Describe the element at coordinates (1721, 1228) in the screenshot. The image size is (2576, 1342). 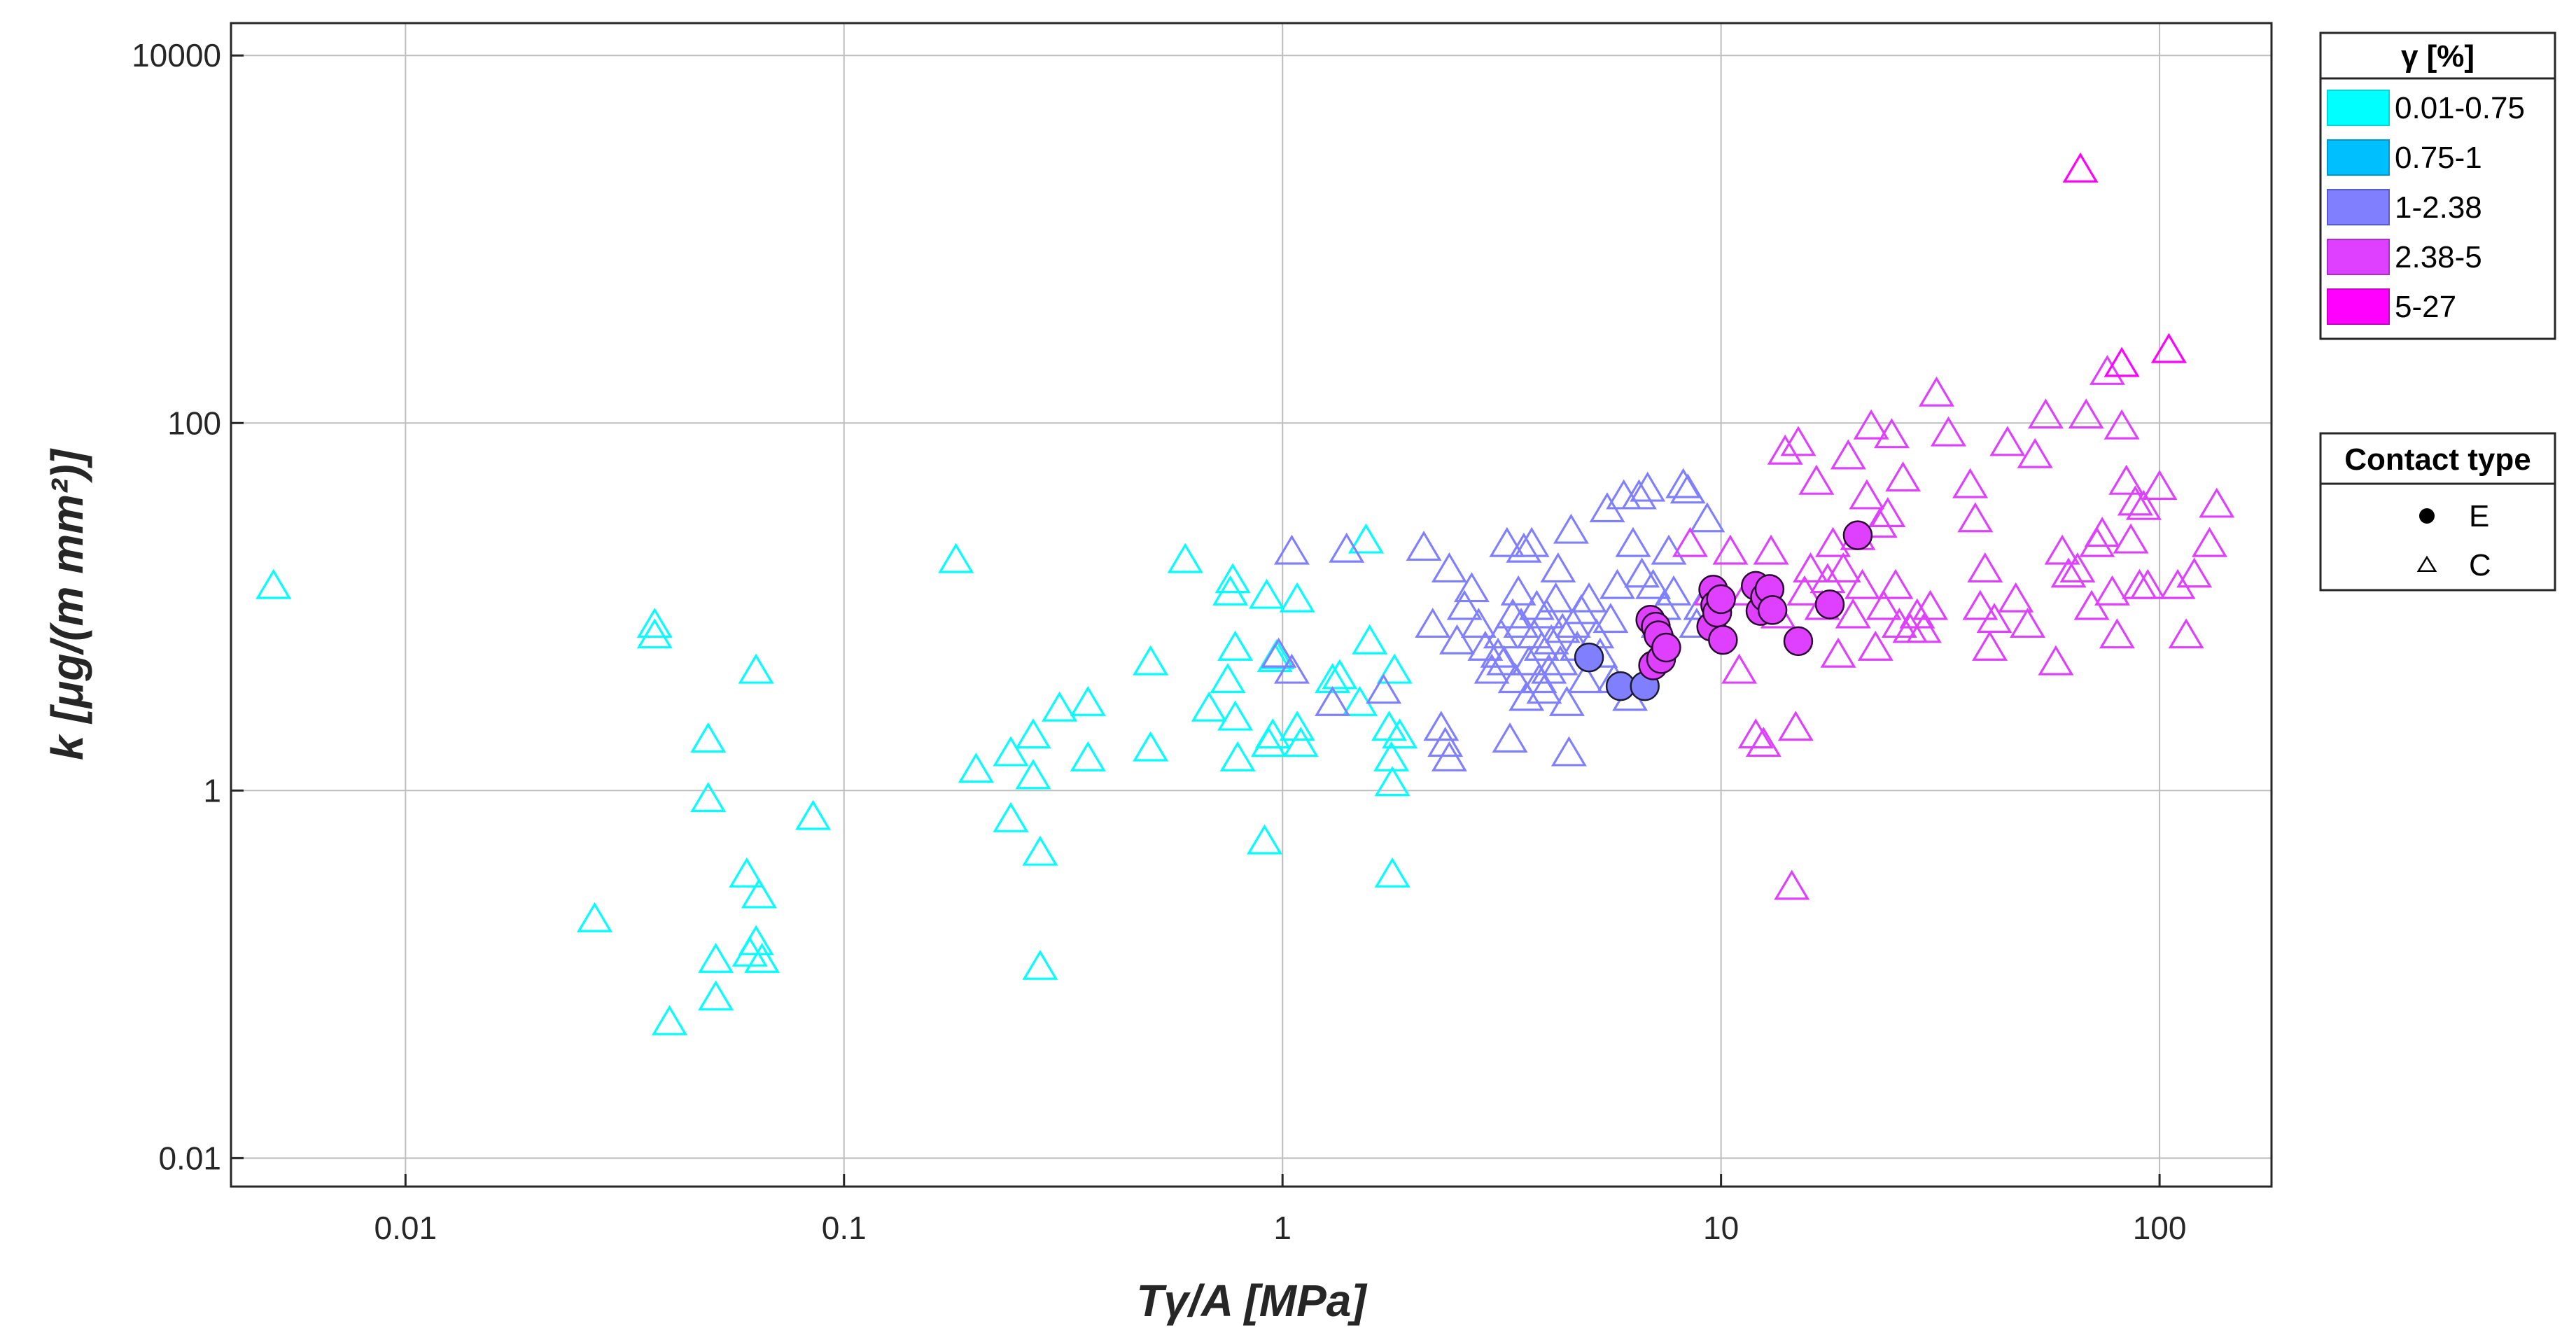
I see `x-tick-label: 10` at that location.